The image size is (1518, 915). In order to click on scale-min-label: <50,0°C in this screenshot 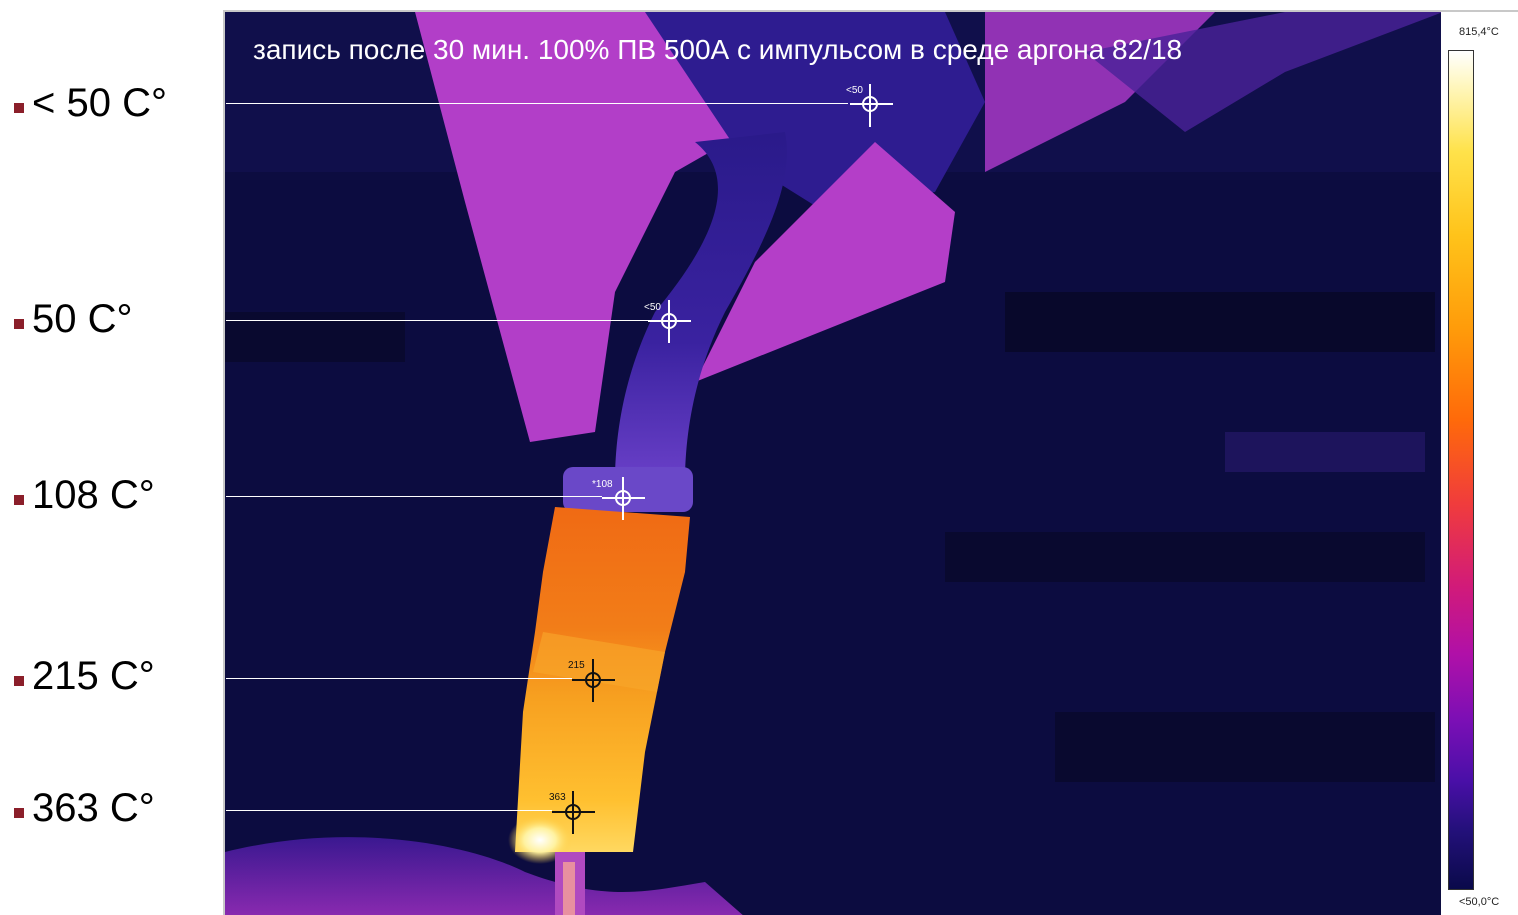, I will do `click(1479, 902)`.